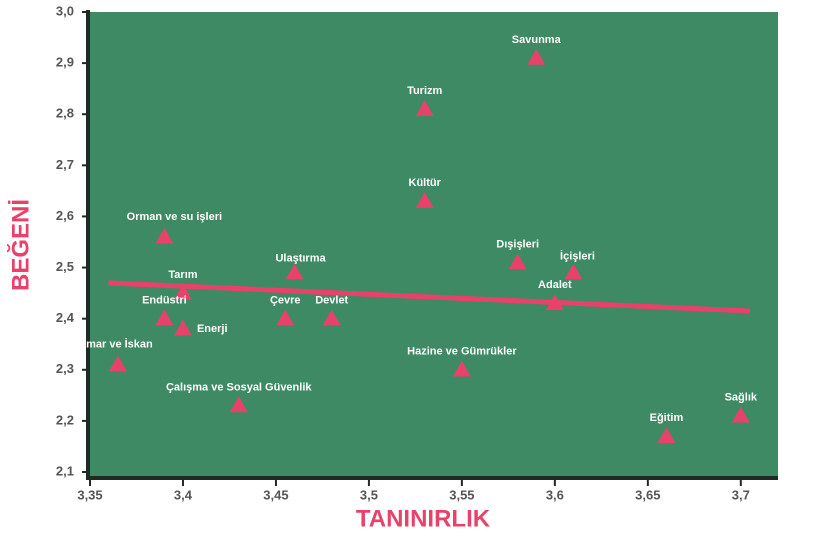 The height and width of the screenshot is (536, 825). What do you see at coordinates (65, 317) in the screenshot?
I see `y-tick-label: 2,4` at bounding box center [65, 317].